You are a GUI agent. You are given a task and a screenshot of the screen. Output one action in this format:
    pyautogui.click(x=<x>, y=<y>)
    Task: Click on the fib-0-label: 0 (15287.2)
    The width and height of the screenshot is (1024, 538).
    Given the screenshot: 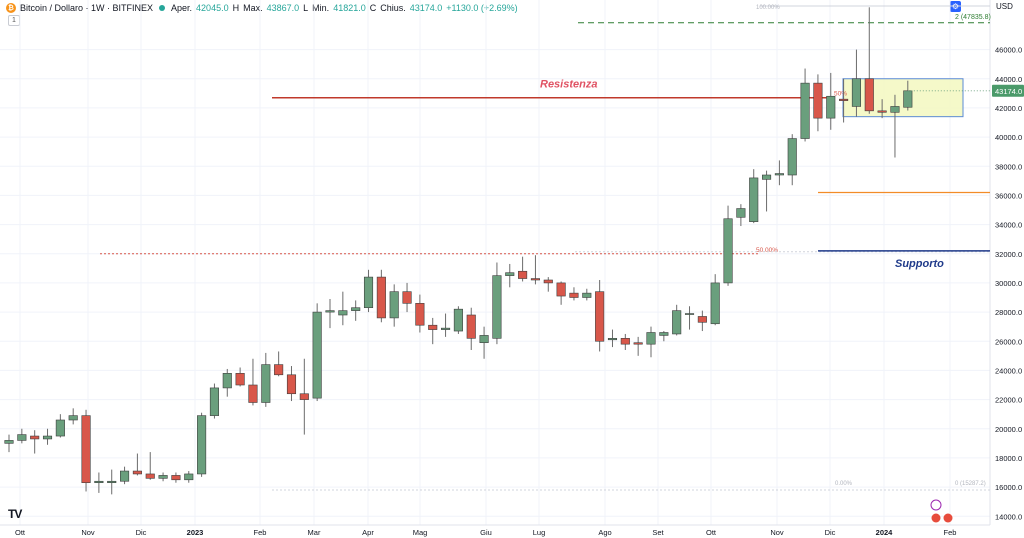 What is the action you would take?
    pyautogui.click(x=970, y=484)
    